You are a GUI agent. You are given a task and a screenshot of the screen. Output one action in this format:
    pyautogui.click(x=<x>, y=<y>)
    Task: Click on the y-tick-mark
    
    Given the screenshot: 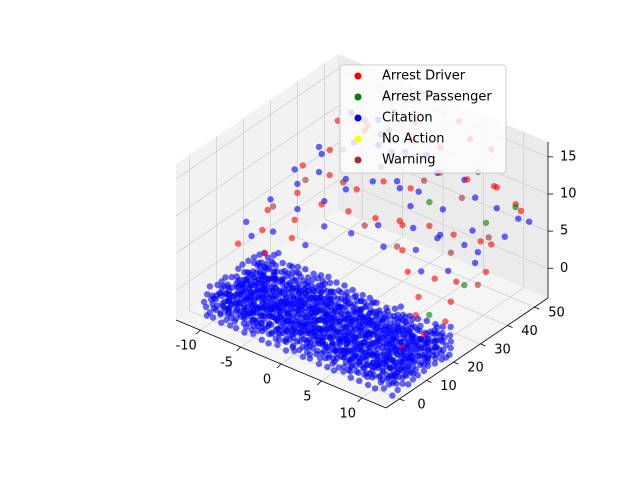 What is the action you would take?
    pyautogui.click(x=456, y=363)
    